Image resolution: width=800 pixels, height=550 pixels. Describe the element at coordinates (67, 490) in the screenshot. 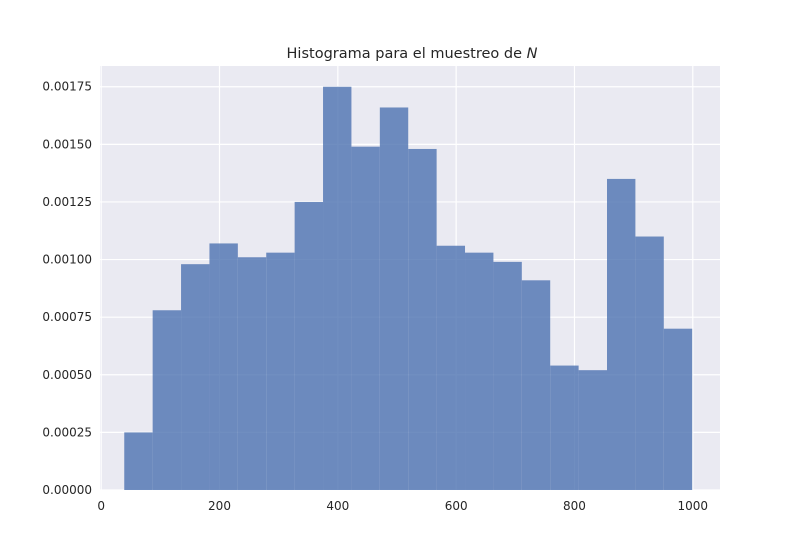

I see `y-tick-label: 0.00000` at that location.